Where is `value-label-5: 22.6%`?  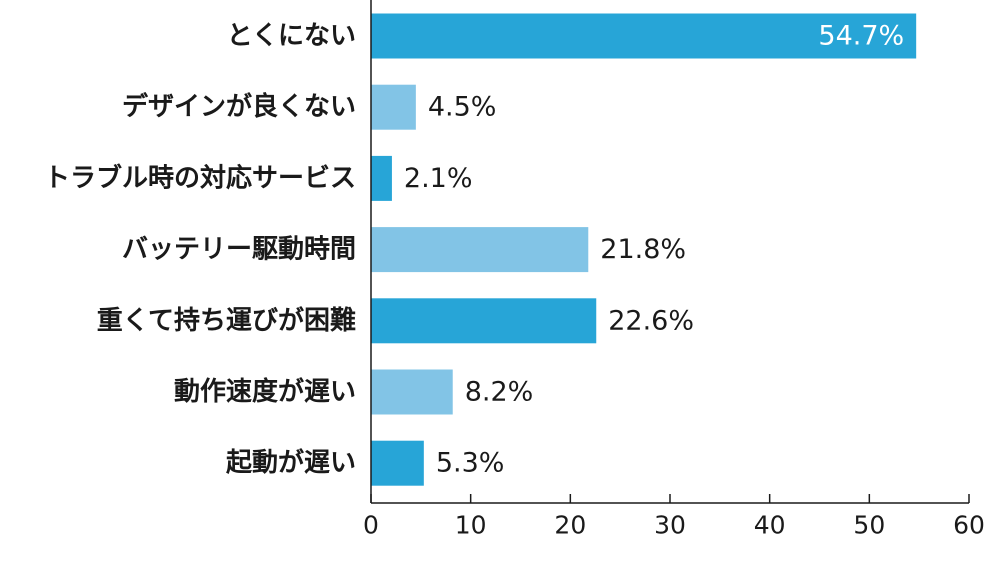
value-label-5: 22.6% is located at coordinates (651, 320).